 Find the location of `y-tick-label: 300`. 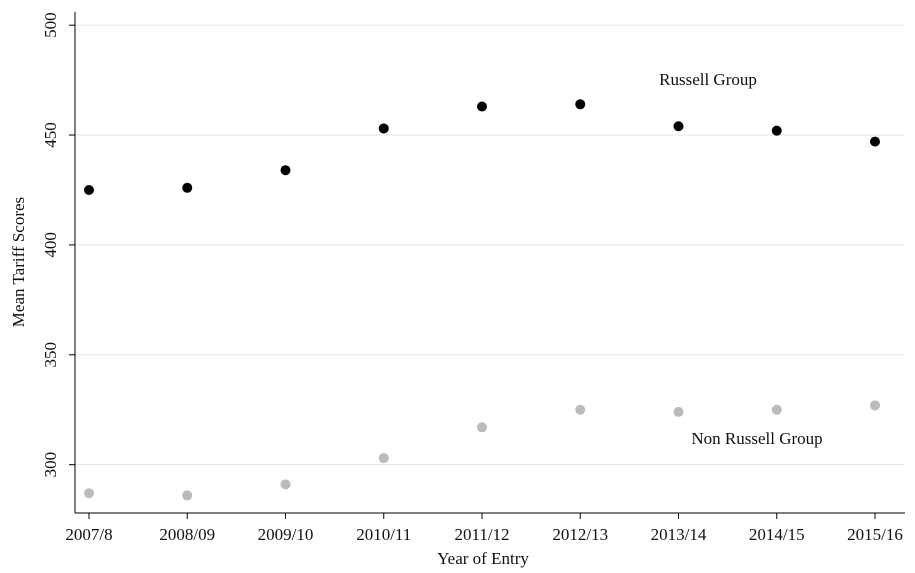

y-tick-label: 300 is located at coordinates (50, 465).